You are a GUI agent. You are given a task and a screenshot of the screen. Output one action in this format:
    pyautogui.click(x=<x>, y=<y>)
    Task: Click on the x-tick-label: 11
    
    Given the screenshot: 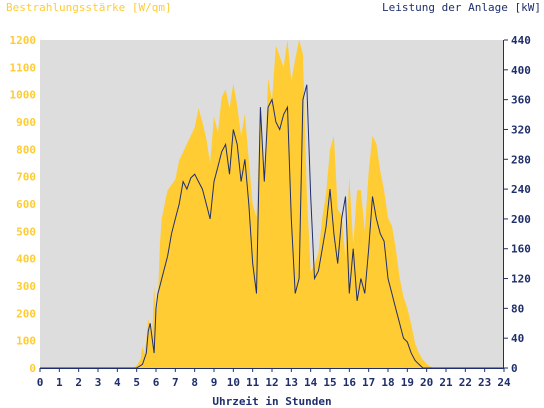 What is the action you would take?
    pyautogui.click(x=253, y=382)
    